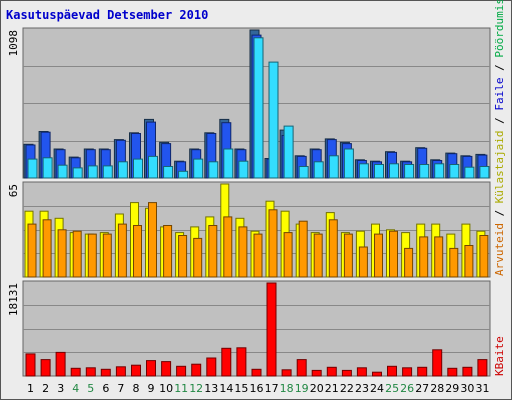 Image resolution: width=512 pixels, height=400 pixels. I want to click on day-label: 7, so click(120, 388).